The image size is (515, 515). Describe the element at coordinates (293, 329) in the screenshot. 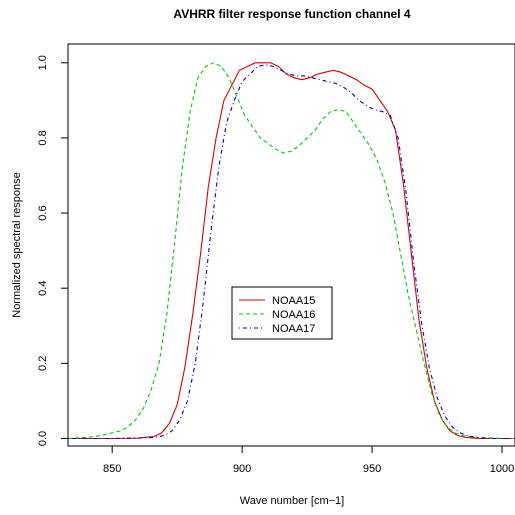

I see `legend-label-noaa17: NOAA17` at that location.